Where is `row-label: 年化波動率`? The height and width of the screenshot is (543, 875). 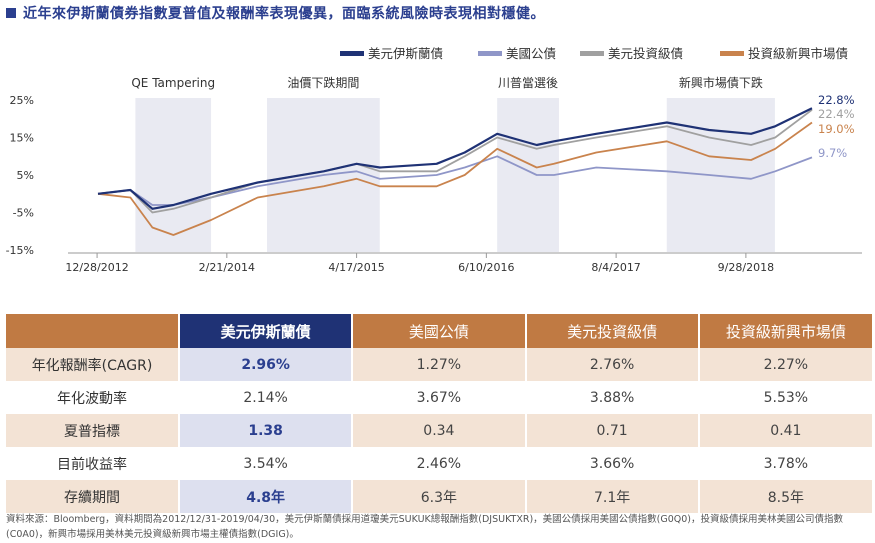
row-label: 年化波動率 is located at coordinates (92, 398).